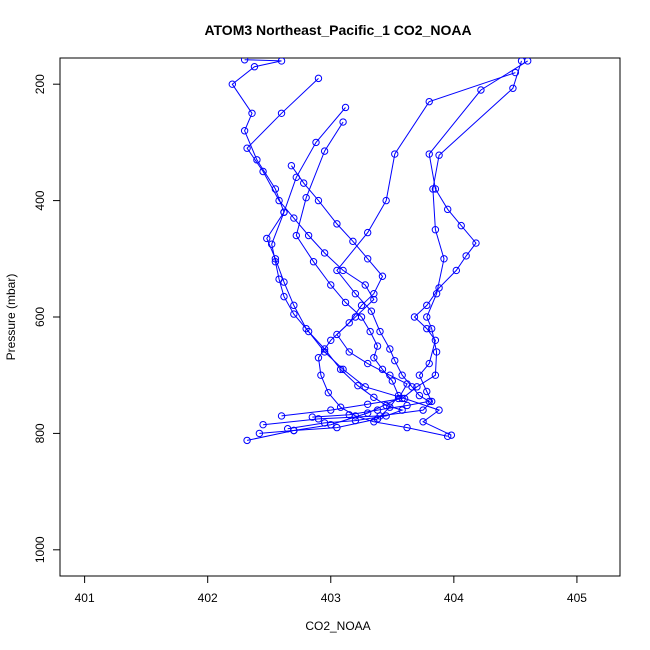 The width and height of the screenshot is (650, 650). I want to click on y-tick-label: 1000, so click(40, 549).